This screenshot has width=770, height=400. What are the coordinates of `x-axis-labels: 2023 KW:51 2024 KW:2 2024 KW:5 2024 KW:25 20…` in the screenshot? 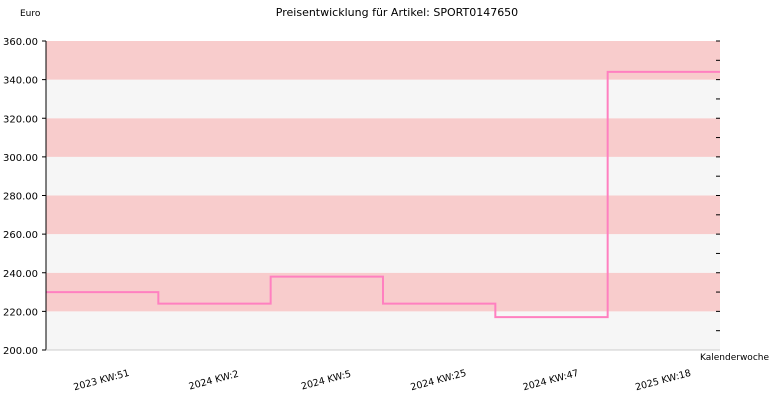 It's located at (382, 380).